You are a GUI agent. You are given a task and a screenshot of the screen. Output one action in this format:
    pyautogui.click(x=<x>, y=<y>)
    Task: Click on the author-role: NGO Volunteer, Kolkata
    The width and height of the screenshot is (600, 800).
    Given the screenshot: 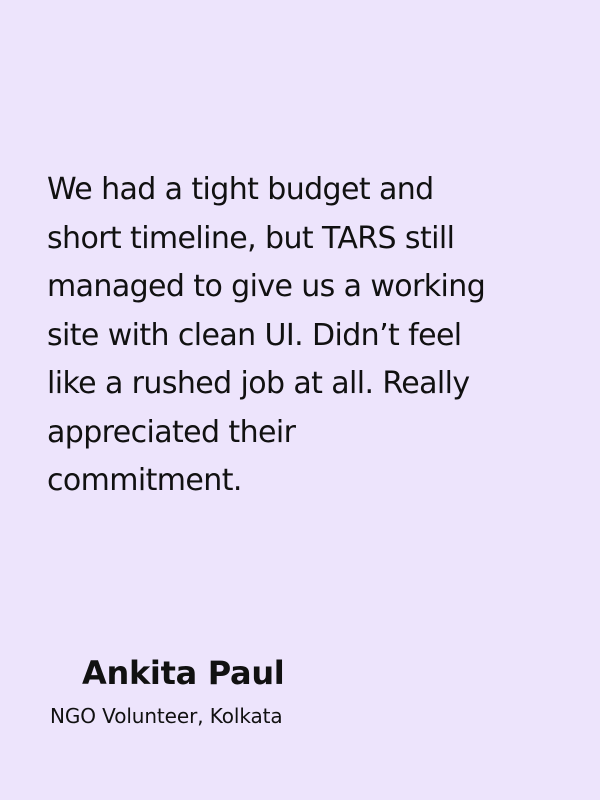 What is the action you would take?
    pyautogui.click(x=166, y=716)
    